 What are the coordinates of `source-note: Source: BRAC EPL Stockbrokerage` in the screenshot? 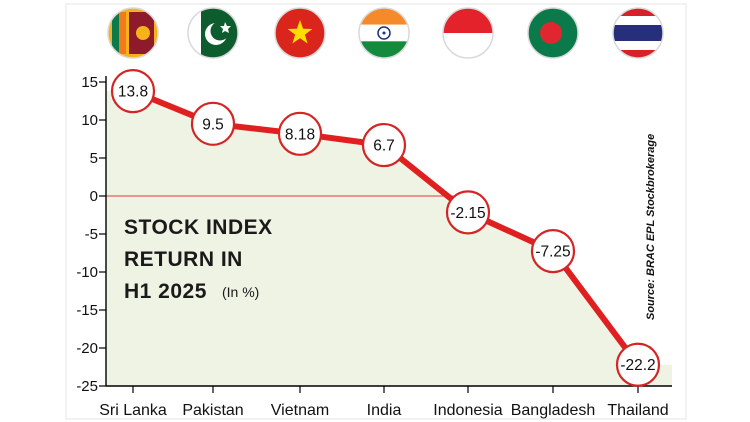 It's located at (651, 227).